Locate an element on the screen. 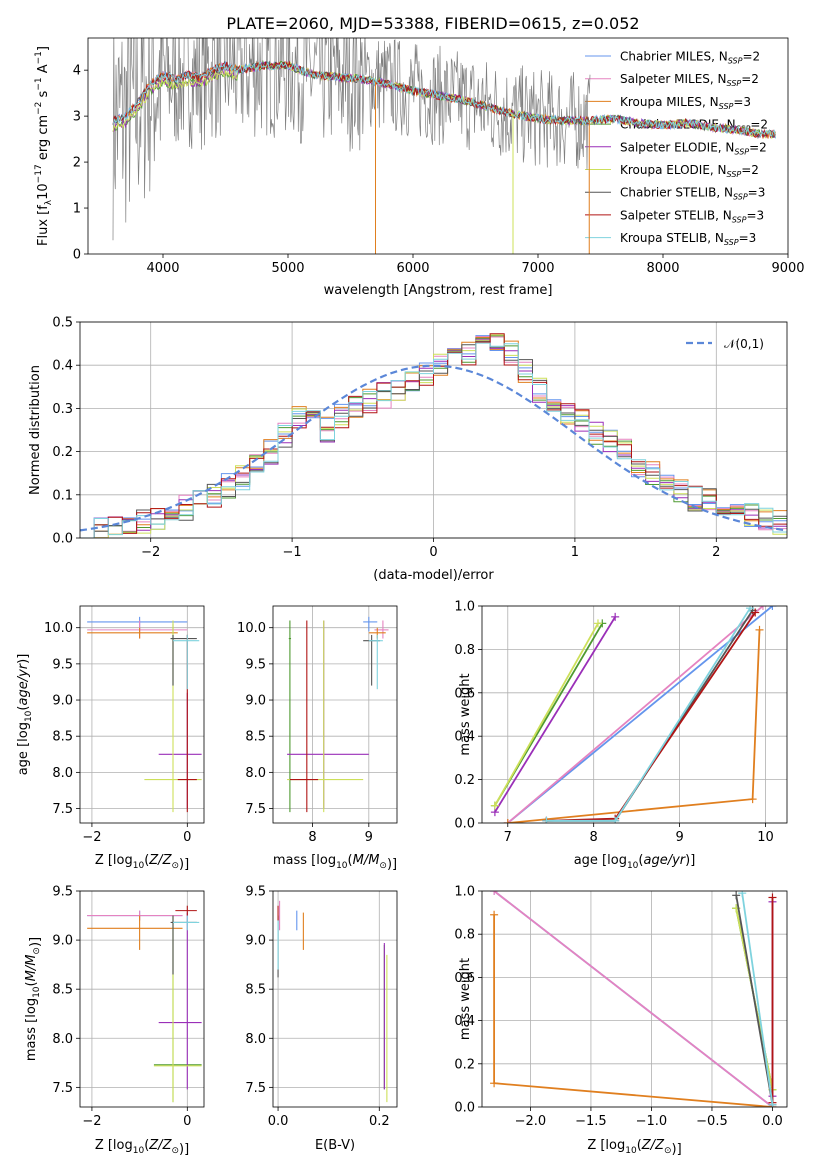 The width and height of the screenshot is (819, 1170). spectrum-xlabel: wavelength [Angstrom, rest frame] is located at coordinates (438, 290).